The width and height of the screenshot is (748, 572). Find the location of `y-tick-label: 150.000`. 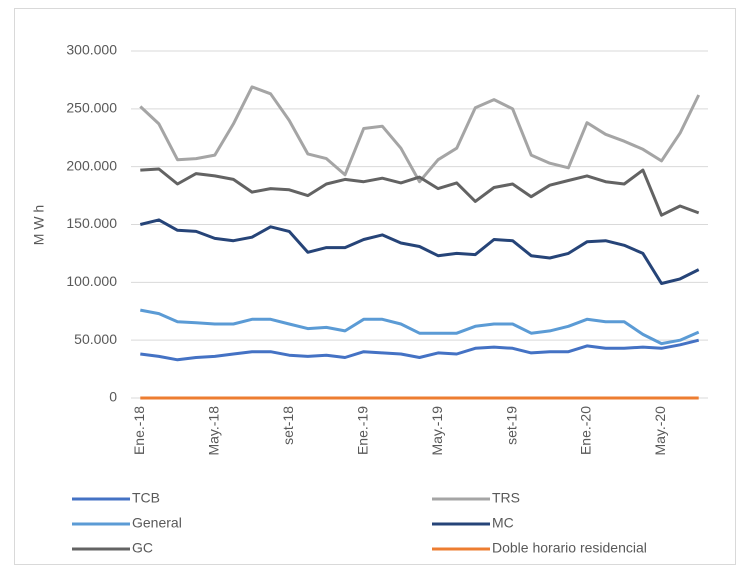

y-tick-label: 150.000 is located at coordinates (91, 223).